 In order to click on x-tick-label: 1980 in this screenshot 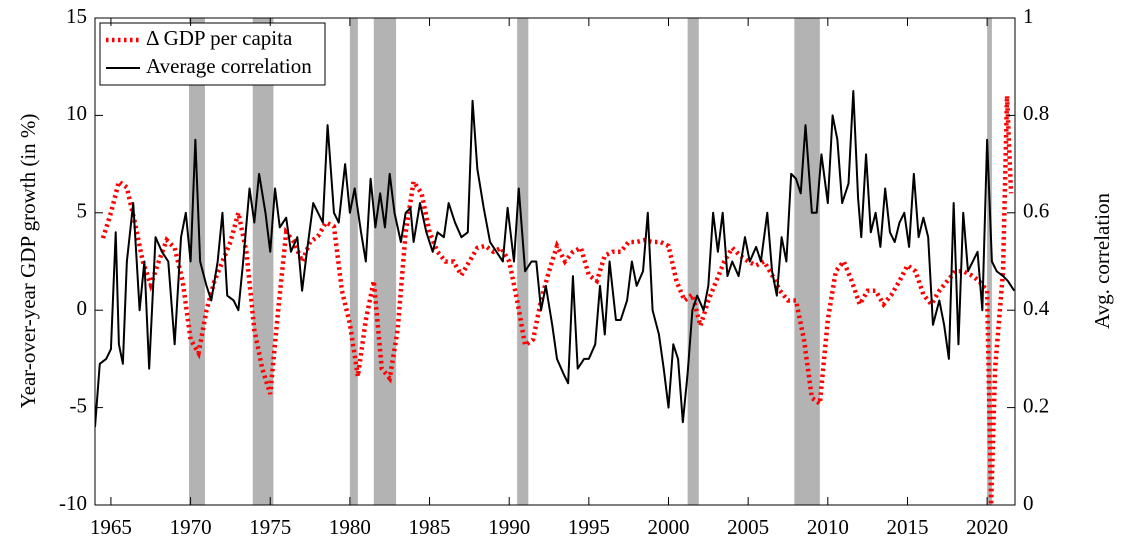, I will do `click(350, 527)`.